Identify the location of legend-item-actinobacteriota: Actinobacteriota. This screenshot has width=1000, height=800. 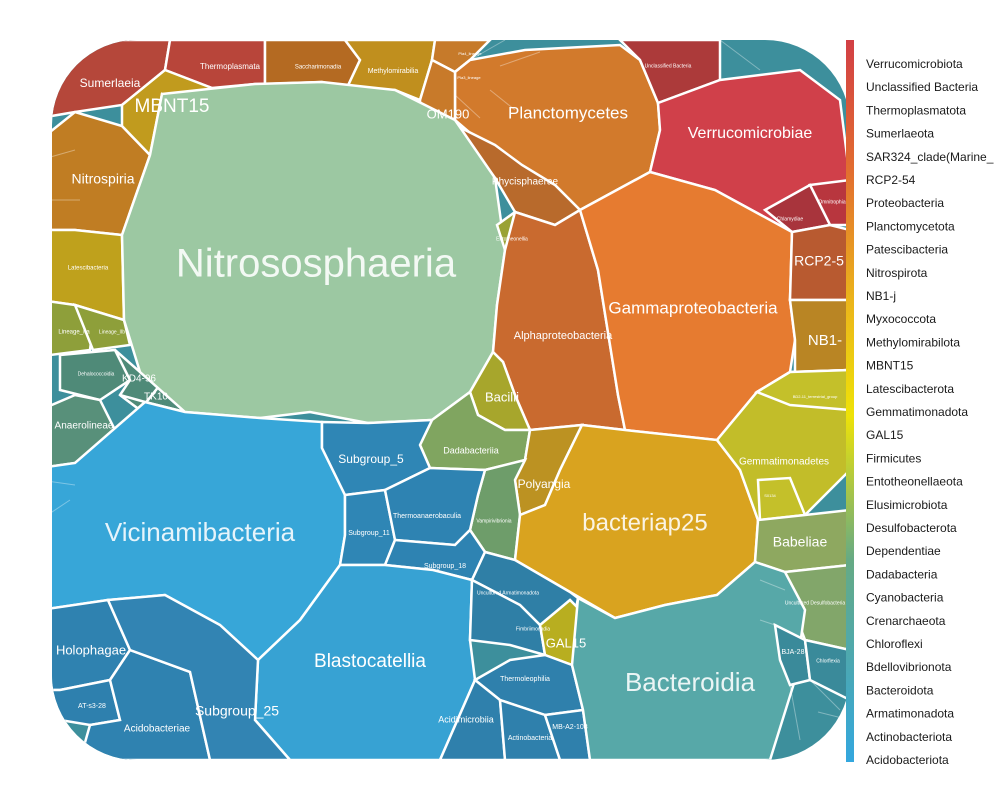
(909, 737).